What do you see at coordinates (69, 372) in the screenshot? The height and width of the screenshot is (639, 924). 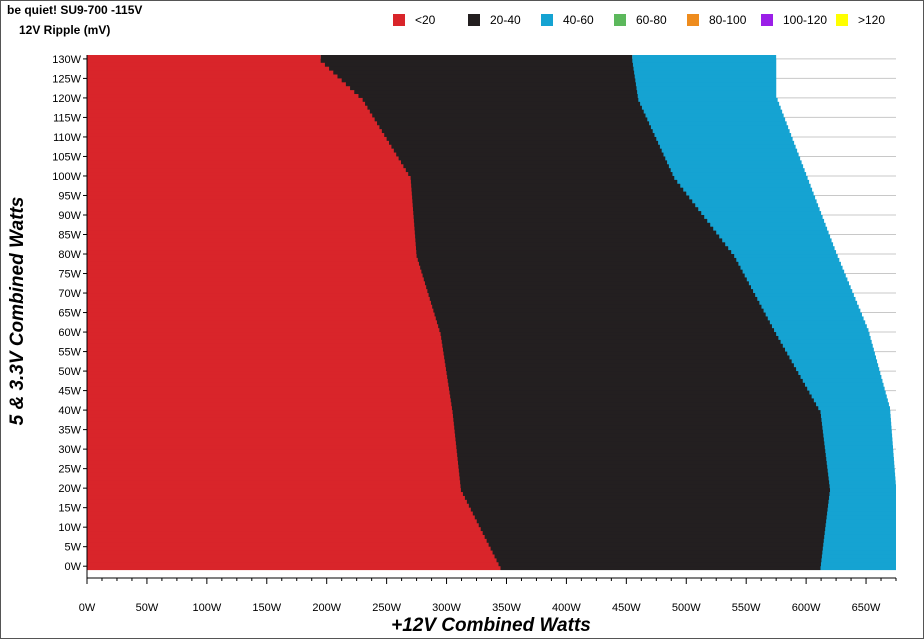 I see `y-tick-label: 50W` at bounding box center [69, 372].